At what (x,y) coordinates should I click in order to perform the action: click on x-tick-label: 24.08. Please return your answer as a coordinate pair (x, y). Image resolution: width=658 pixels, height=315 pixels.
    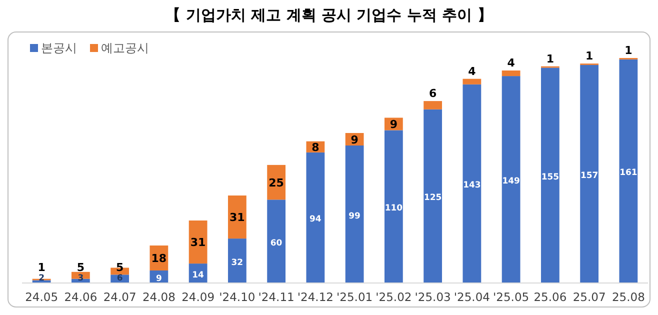
    Looking at the image, I should click on (159, 297).